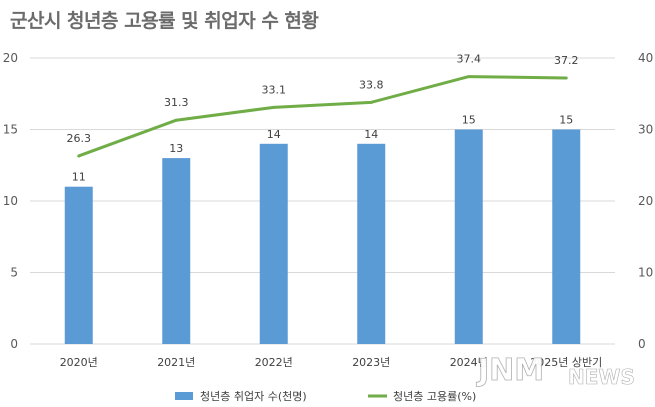 This screenshot has height=407, width=655. Describe the element at coordinates (645, 58) in the screenshot. I see `right-tick-label: 40` at that location.